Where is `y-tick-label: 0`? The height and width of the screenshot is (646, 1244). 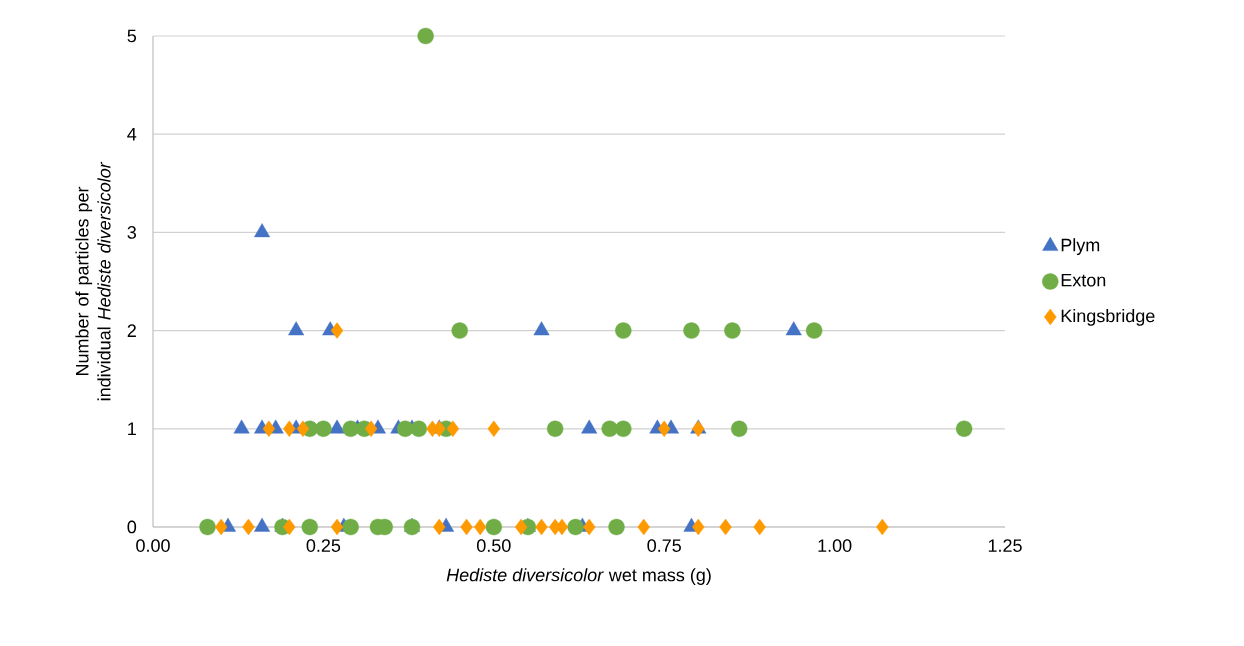
y-tick-label: 0 is located at coordinates (132, 527).